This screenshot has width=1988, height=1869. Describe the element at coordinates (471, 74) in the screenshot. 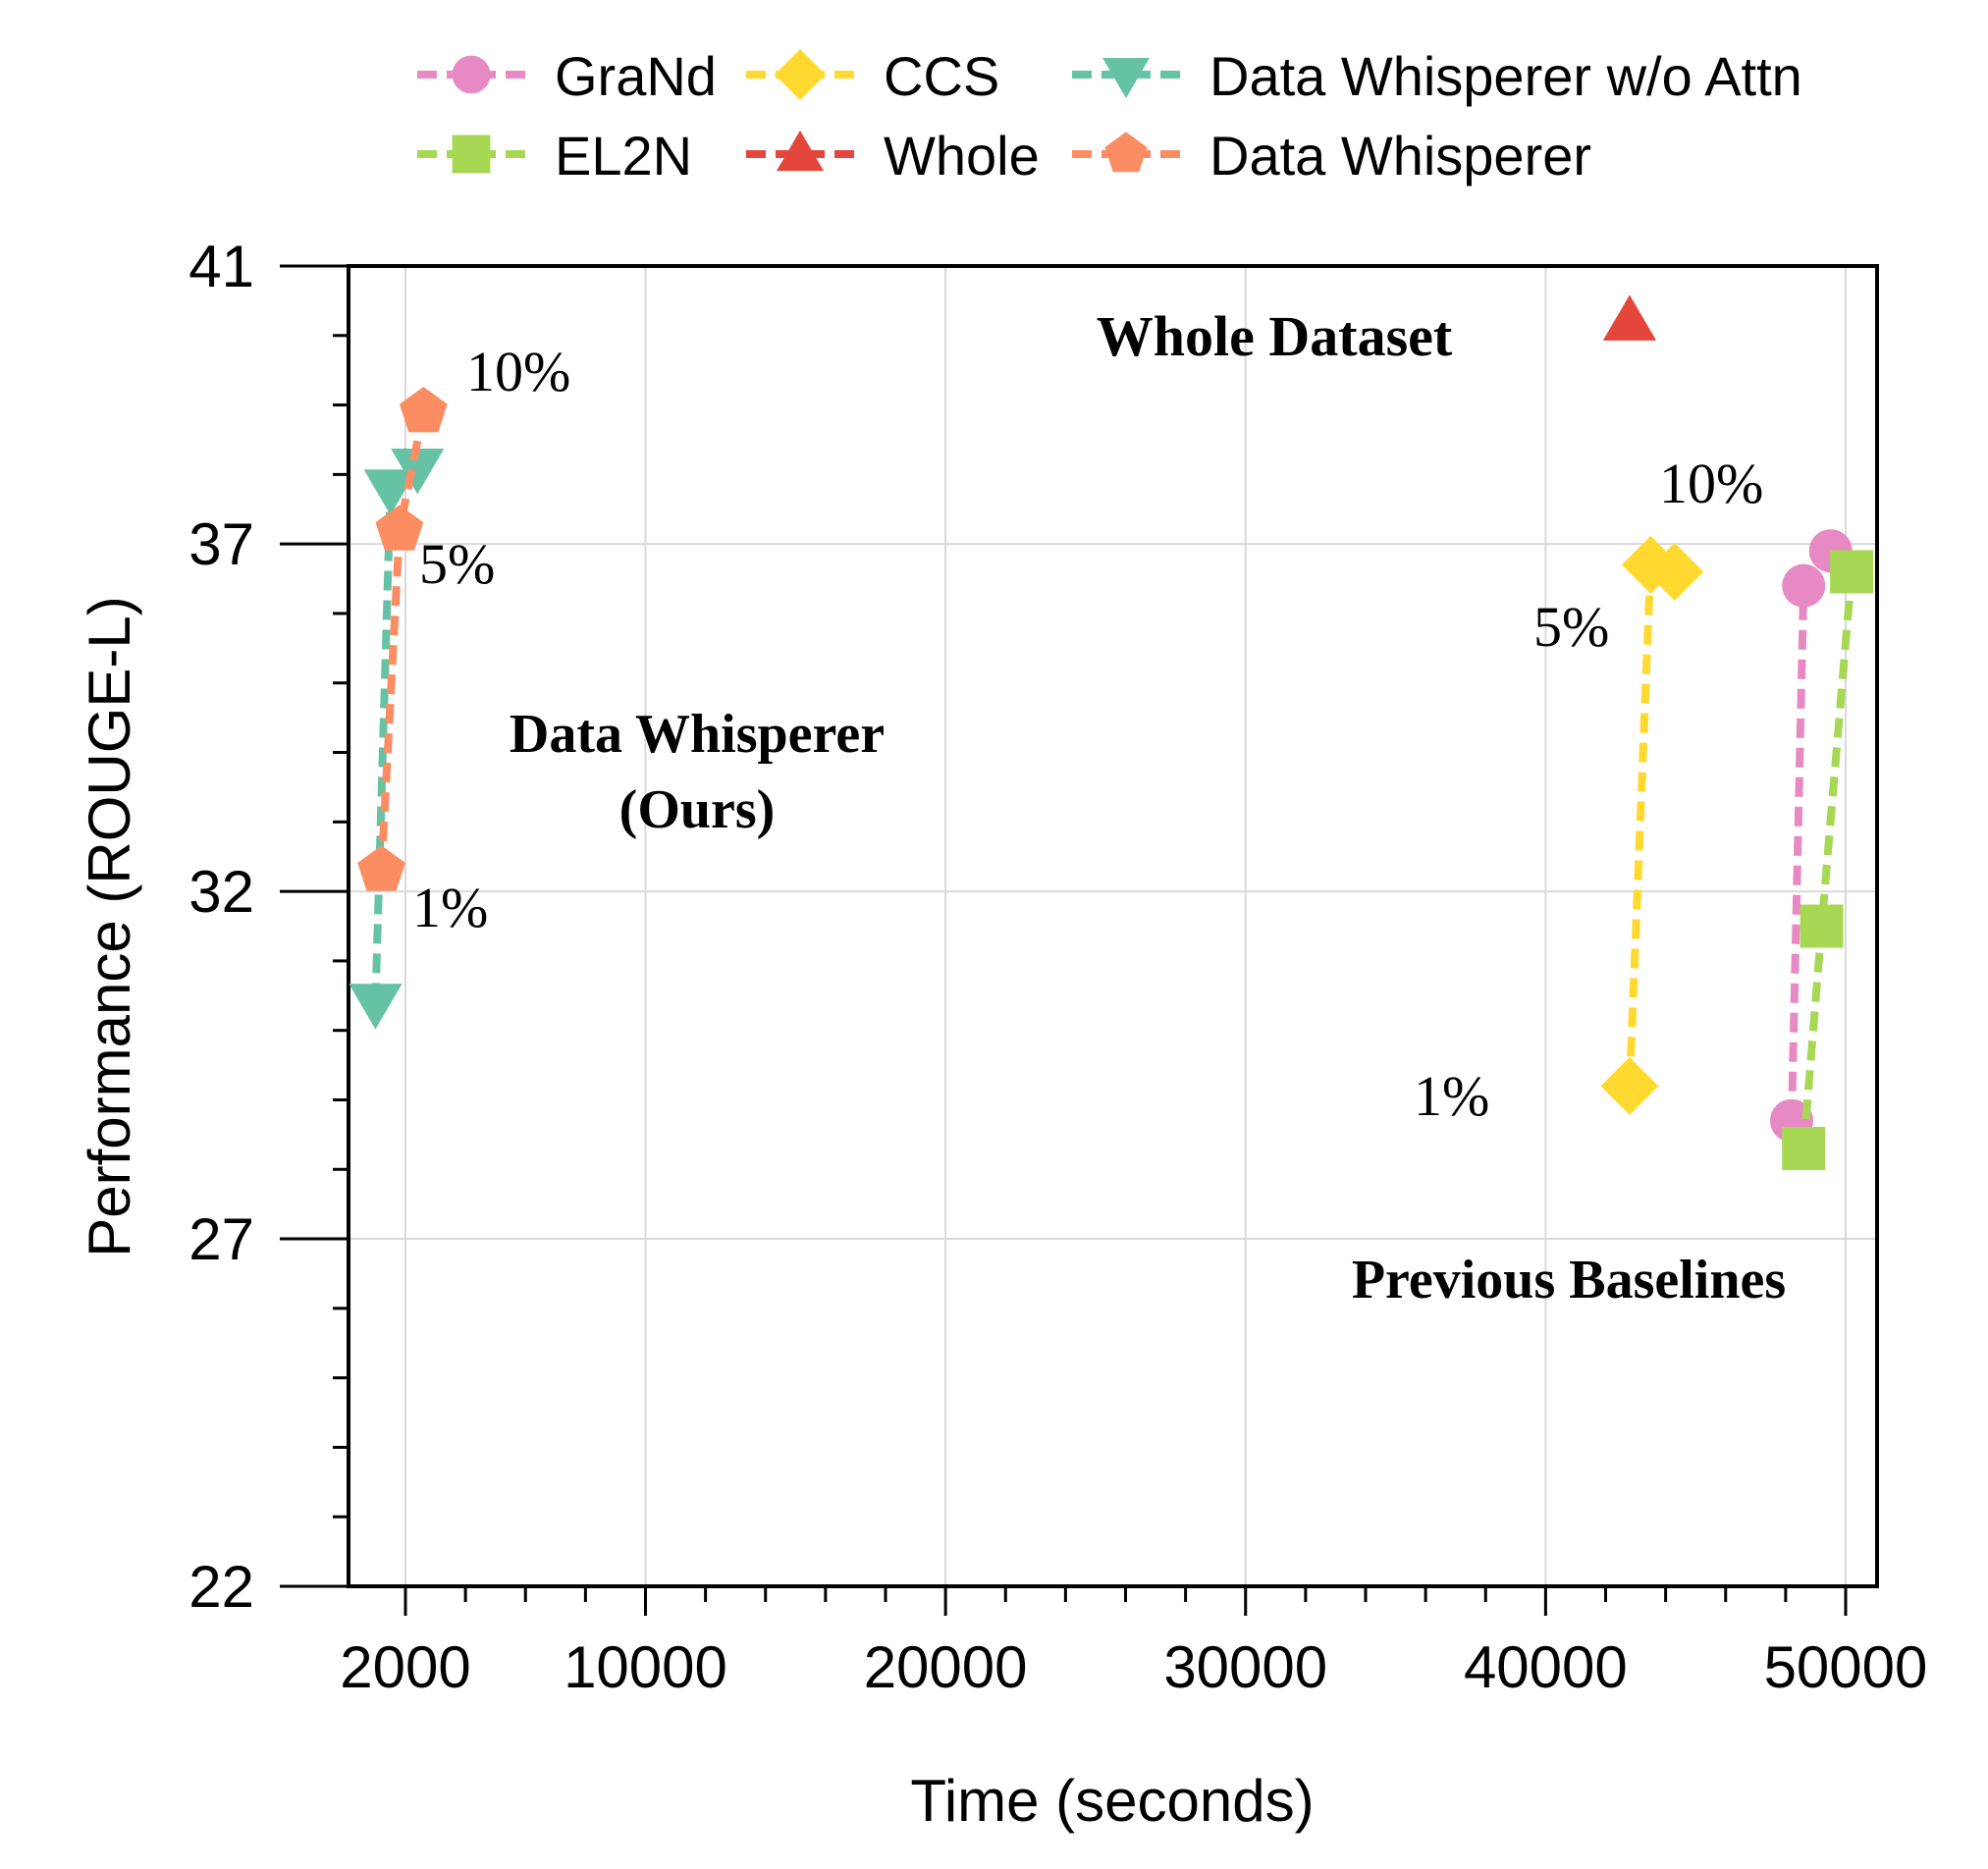

I see `legend-marker-grand` at that location.